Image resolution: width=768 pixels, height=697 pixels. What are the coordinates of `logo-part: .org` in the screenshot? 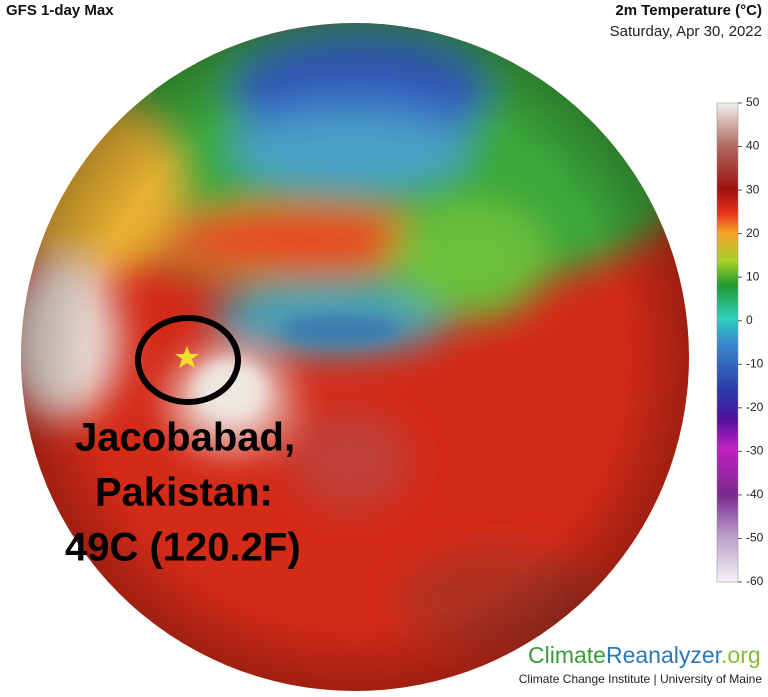 It's located at (741, 655).